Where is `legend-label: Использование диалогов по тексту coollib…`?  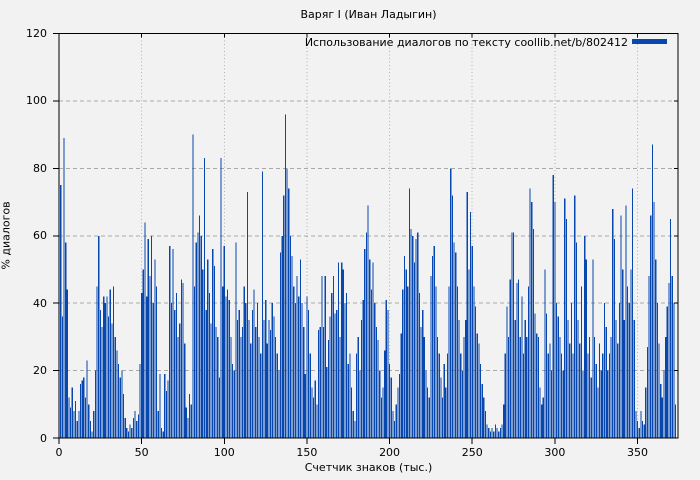 legend-label: Использование диалогов по тексту coollib… is located at coordinates (466, 42).